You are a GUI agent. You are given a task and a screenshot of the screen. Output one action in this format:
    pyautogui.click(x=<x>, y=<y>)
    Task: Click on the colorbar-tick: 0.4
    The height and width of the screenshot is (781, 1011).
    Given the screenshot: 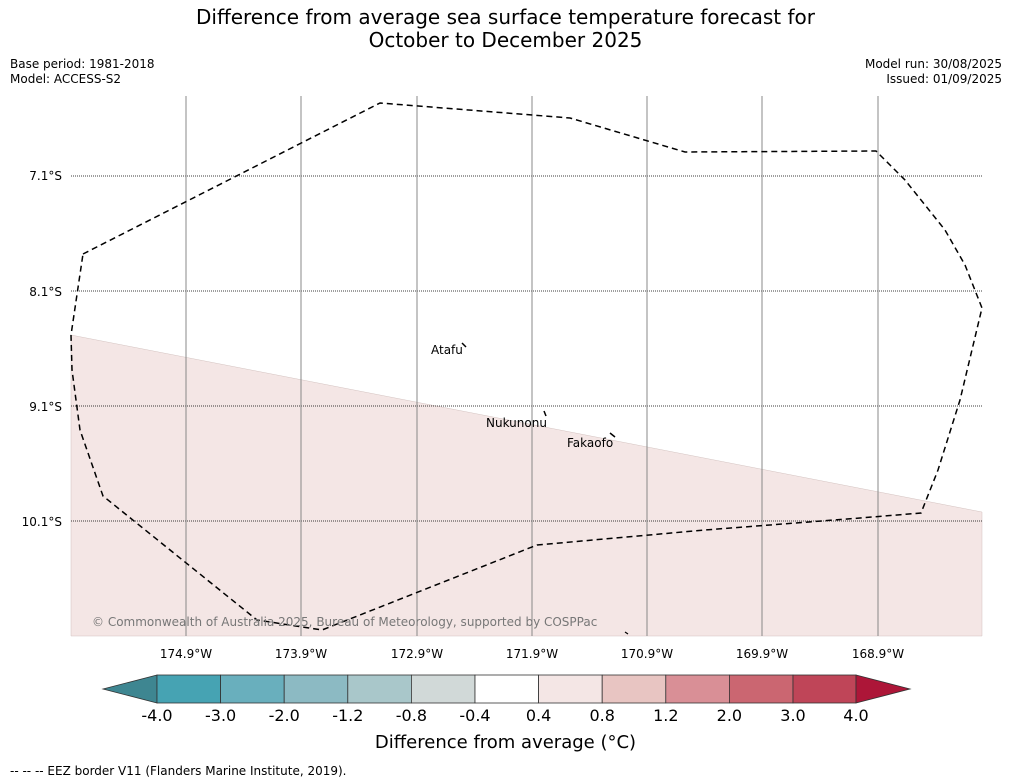 What is the action you would take?
    pyautogui.click(x=538, y=715)
    